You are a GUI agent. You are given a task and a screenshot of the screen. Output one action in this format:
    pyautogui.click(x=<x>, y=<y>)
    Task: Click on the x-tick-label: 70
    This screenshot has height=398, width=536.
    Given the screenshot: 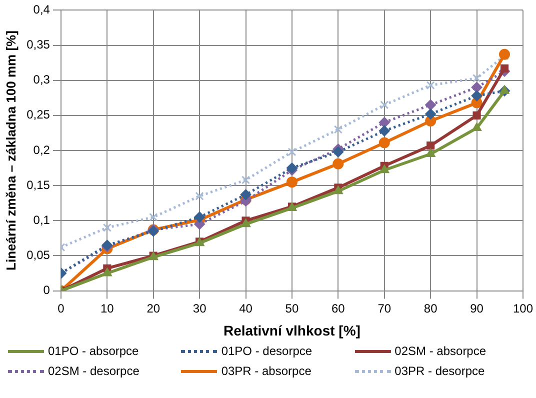 What is the action you would take?
    pyautogui.click(x=385, y=308)
    